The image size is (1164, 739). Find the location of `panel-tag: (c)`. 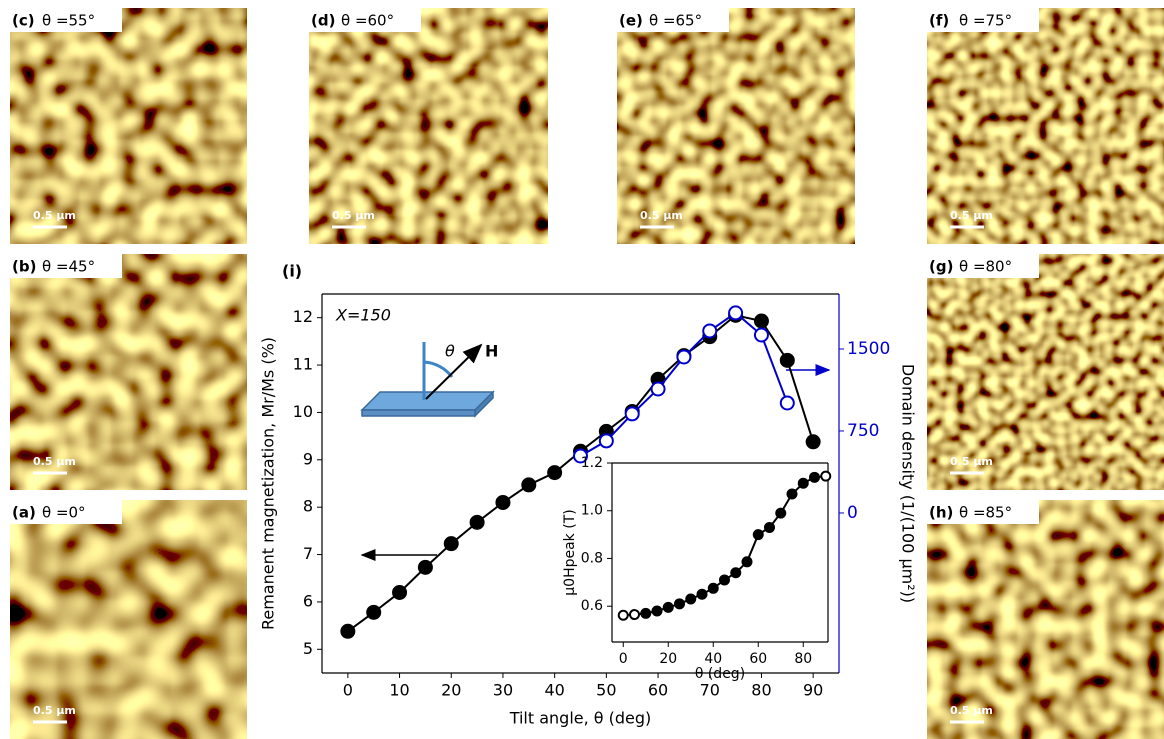

panel-tag: (c) is located at coordinates (23, 21).